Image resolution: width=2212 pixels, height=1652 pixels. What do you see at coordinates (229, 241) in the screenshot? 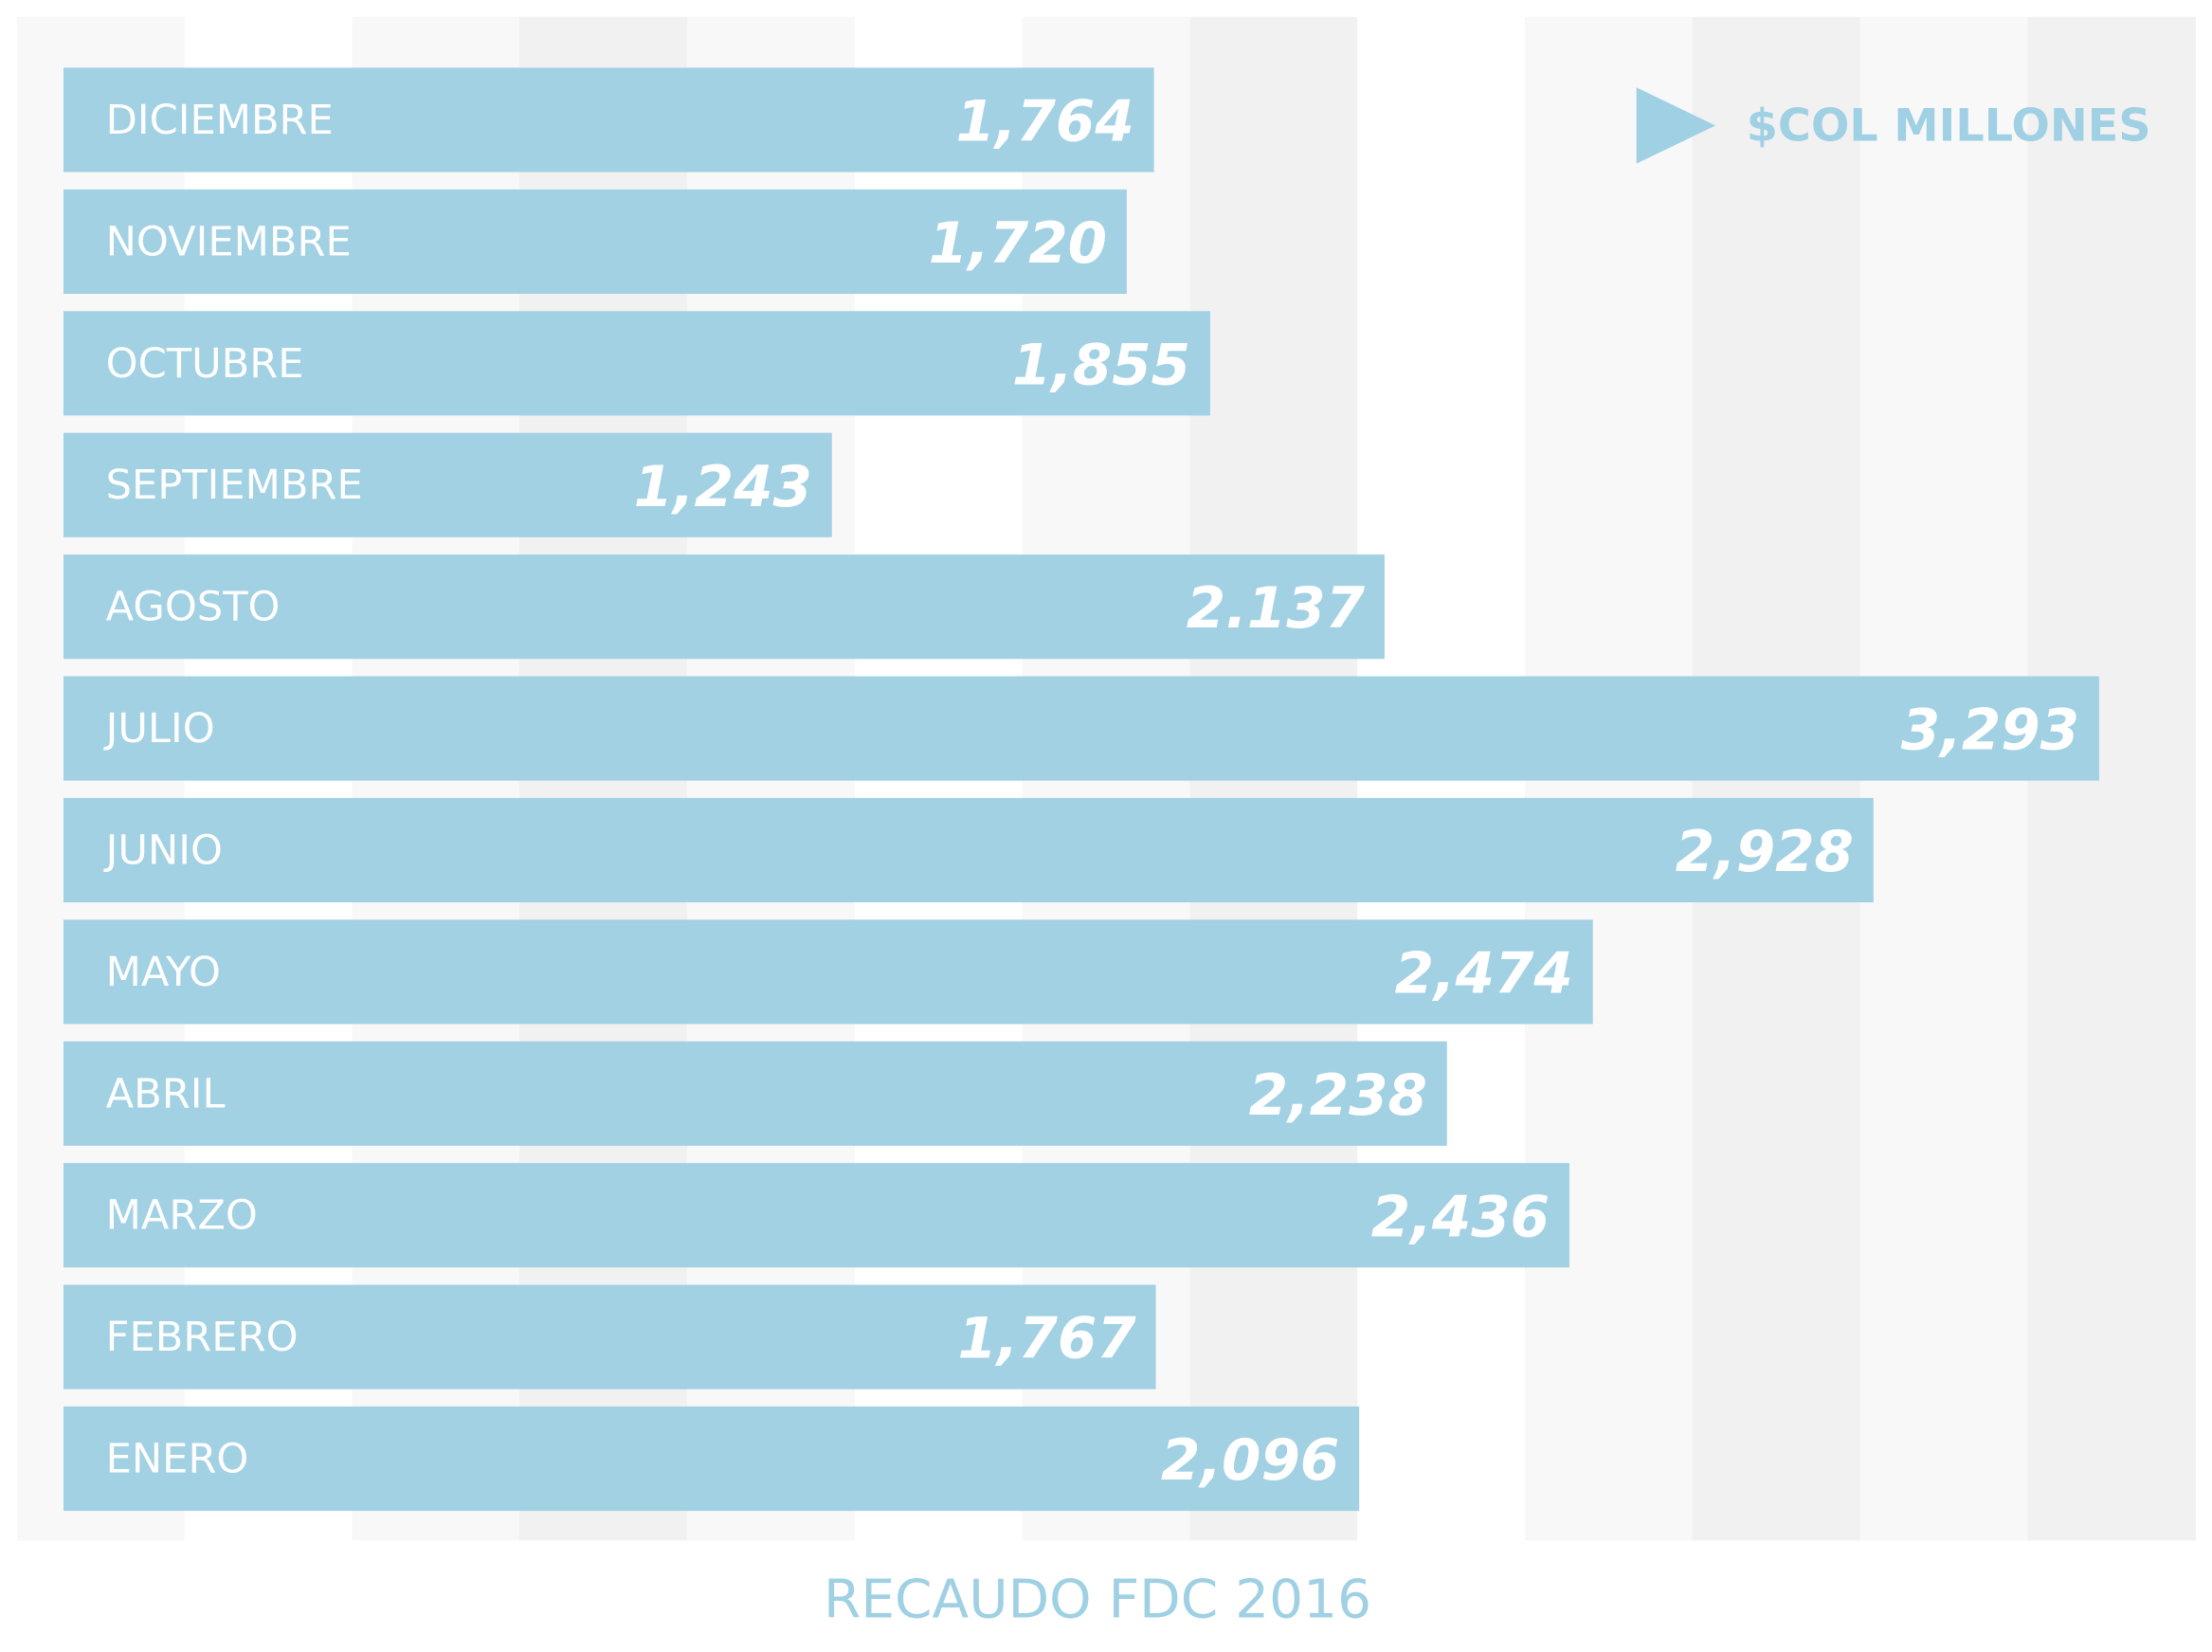
I see `category-label: NOVIEMBRE` at bounding box center [229, 241].